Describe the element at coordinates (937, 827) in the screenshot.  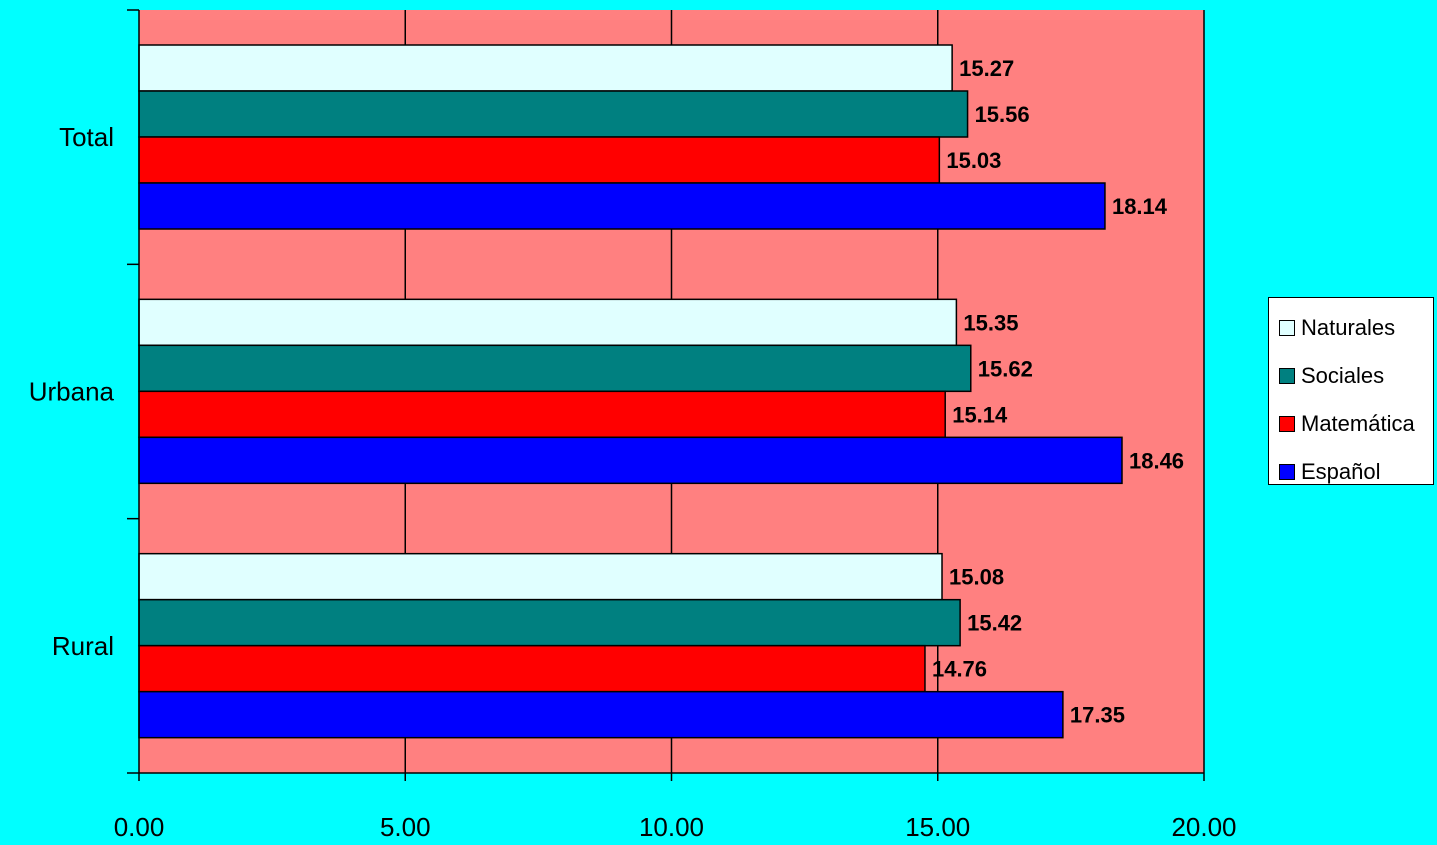
I see `x-tick-label-3: 15.00` at that location.